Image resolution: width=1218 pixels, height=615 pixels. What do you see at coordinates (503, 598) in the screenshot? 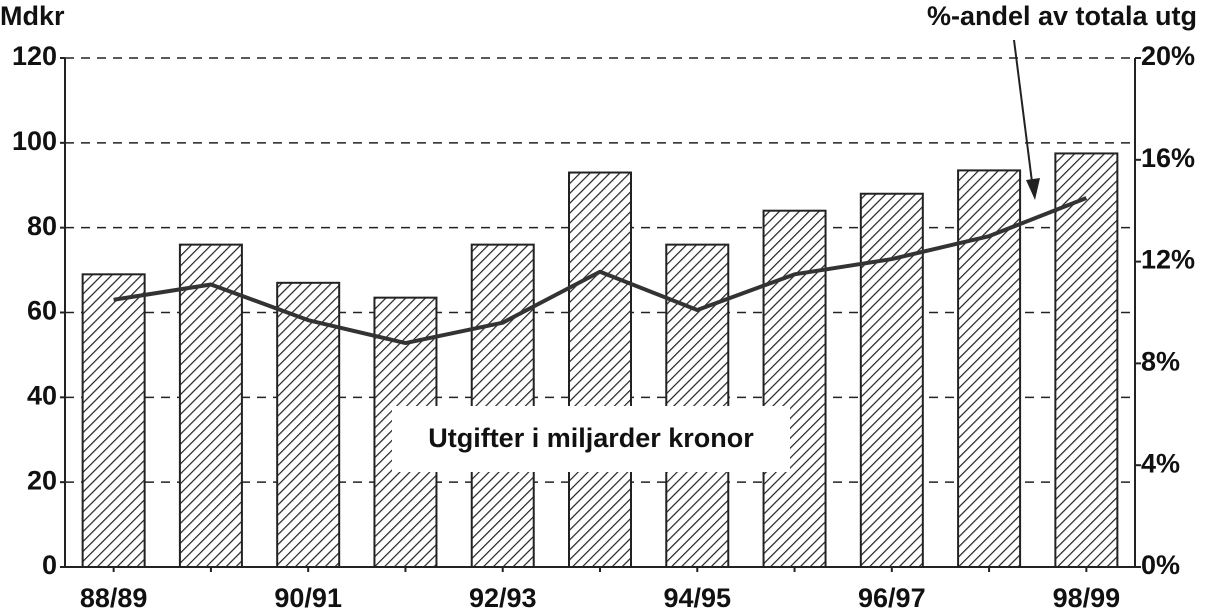
I see `x-tick-label: 92/93` at bounding box center [503, 598].